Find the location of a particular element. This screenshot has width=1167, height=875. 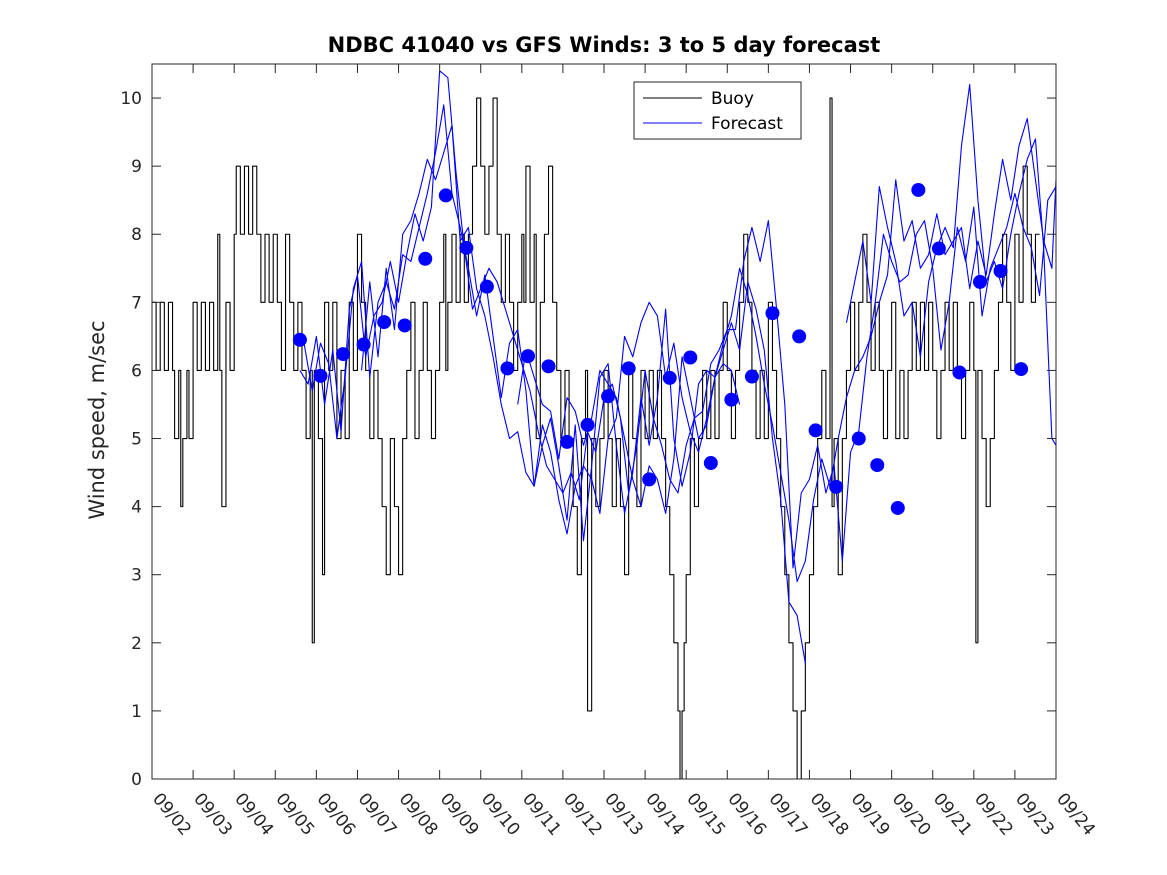

x-tick-label: 09/04 is located at coordinates (253, 814).